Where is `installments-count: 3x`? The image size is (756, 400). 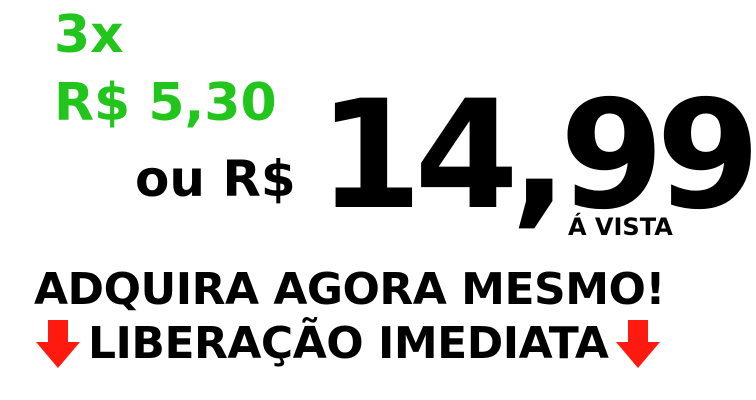
installments-count: 3x is located at coordinates (89, 35).